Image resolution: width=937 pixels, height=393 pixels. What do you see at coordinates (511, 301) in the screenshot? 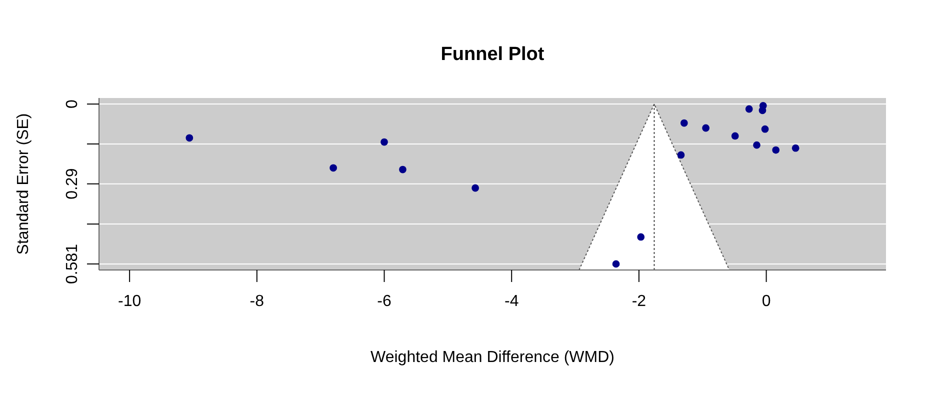
I see `x-tick-label: -4` at bounding box center [511, 301].